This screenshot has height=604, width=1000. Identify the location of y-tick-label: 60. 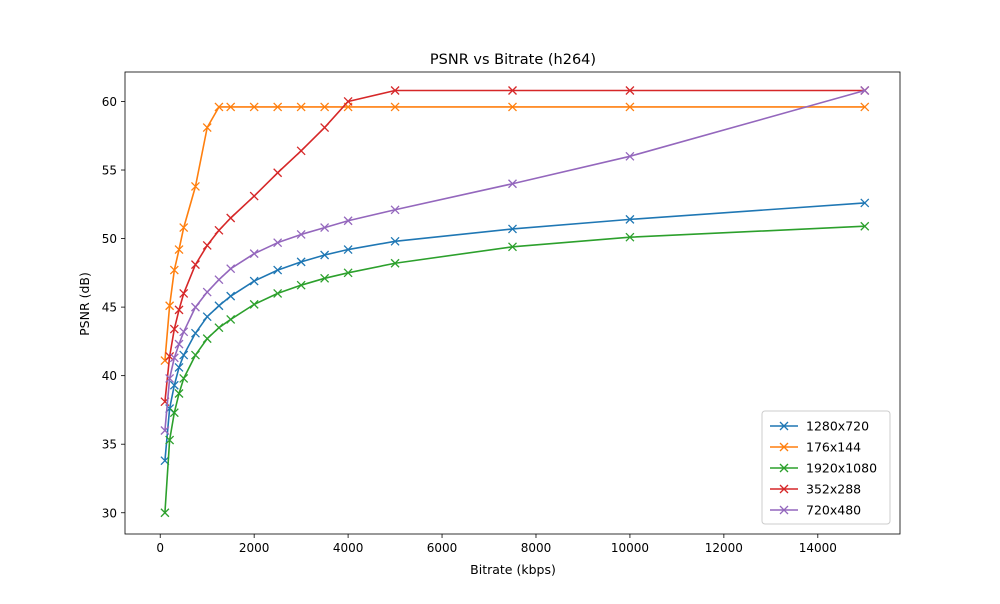
(109, 102).